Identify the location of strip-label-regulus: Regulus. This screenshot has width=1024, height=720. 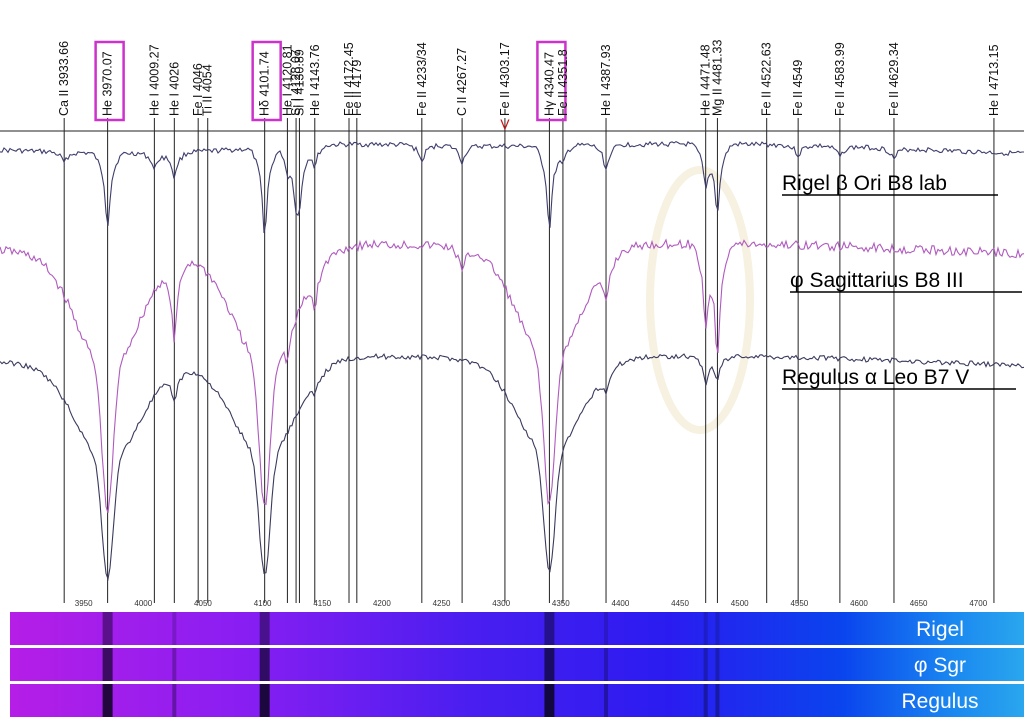
(939, 701).